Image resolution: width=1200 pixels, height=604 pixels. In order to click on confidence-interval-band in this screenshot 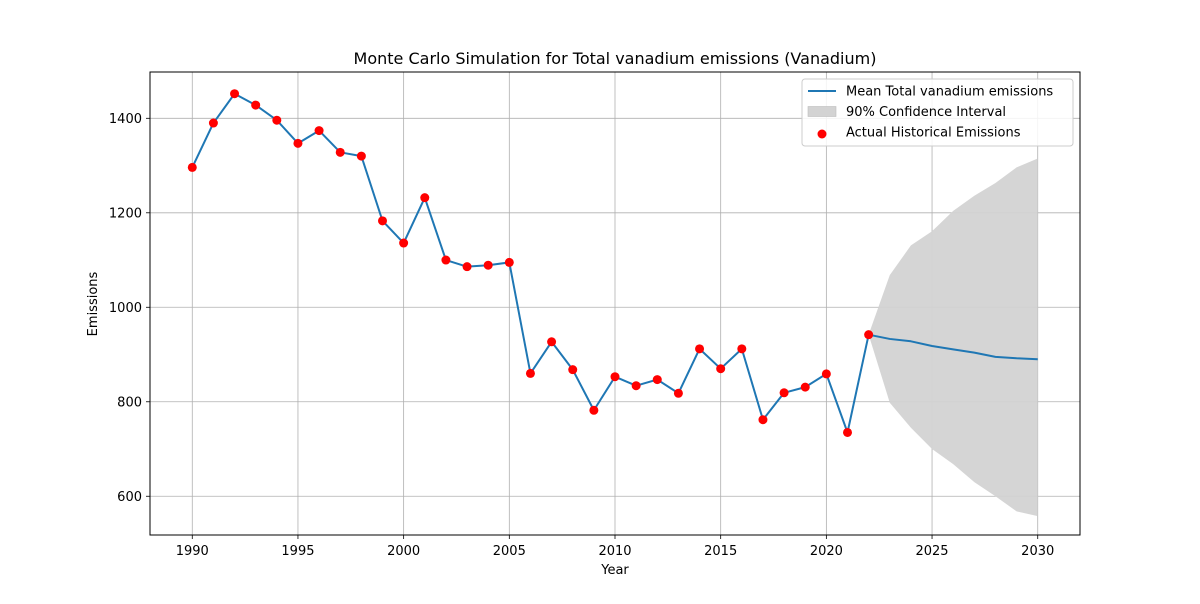, I will do `click(953, 337)`.